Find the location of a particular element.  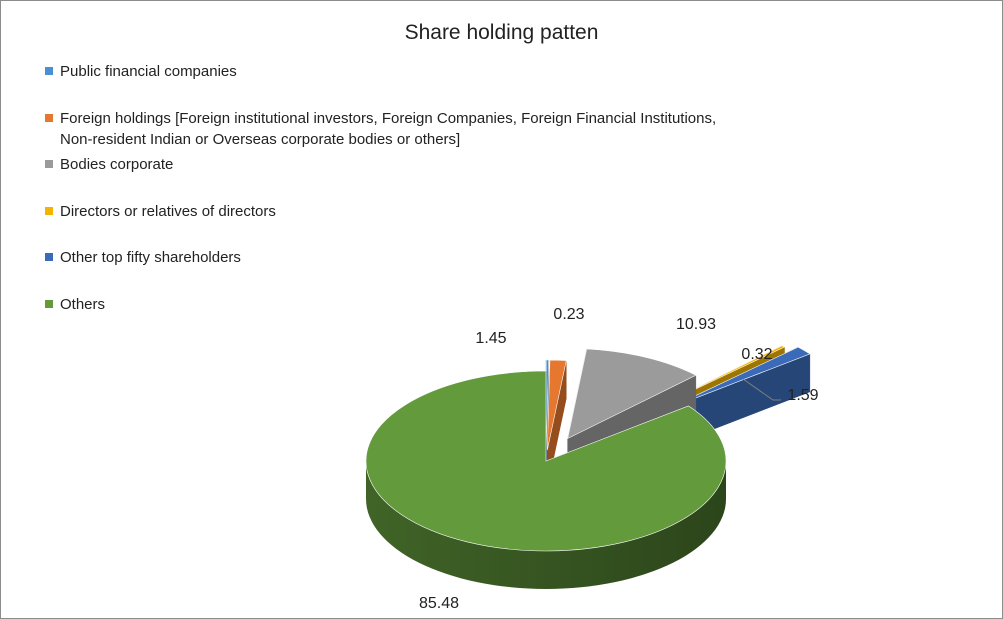

legend-swatch-others is located at coordinates (49, 304).